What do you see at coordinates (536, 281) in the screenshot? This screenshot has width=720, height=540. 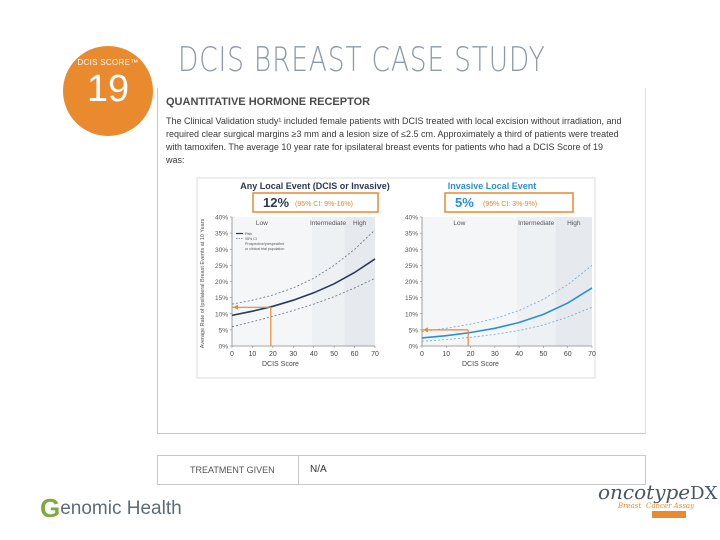 I see `chart2-intermediate-zone` at bounding box center [536, 281].